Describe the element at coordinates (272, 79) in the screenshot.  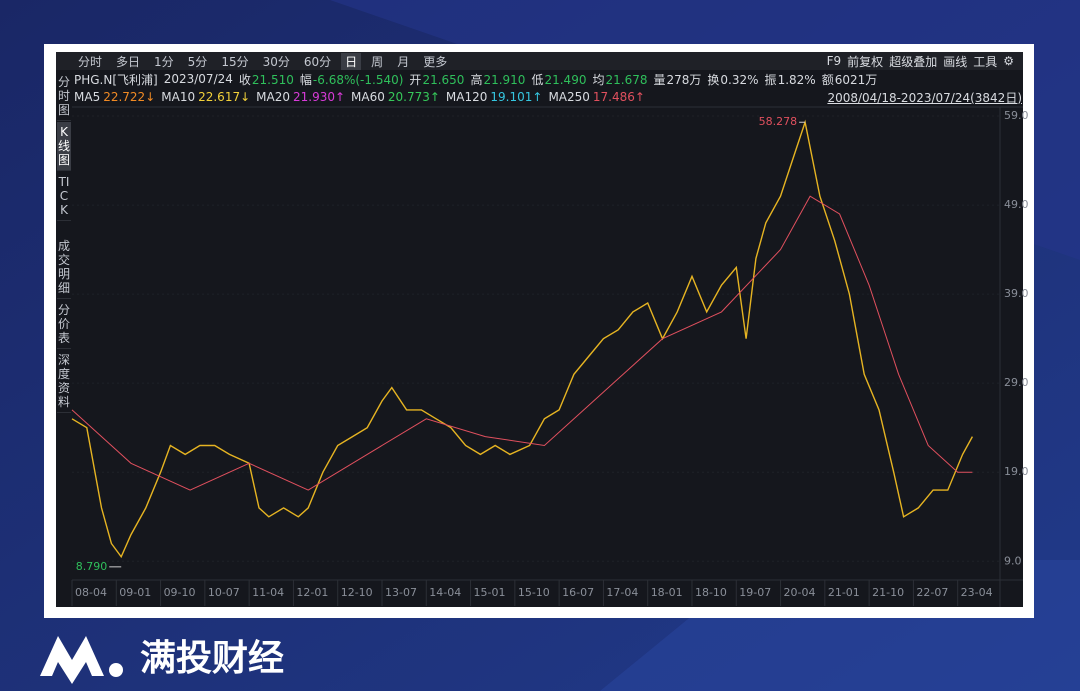
I see `quote-value: 21.510` at that location.